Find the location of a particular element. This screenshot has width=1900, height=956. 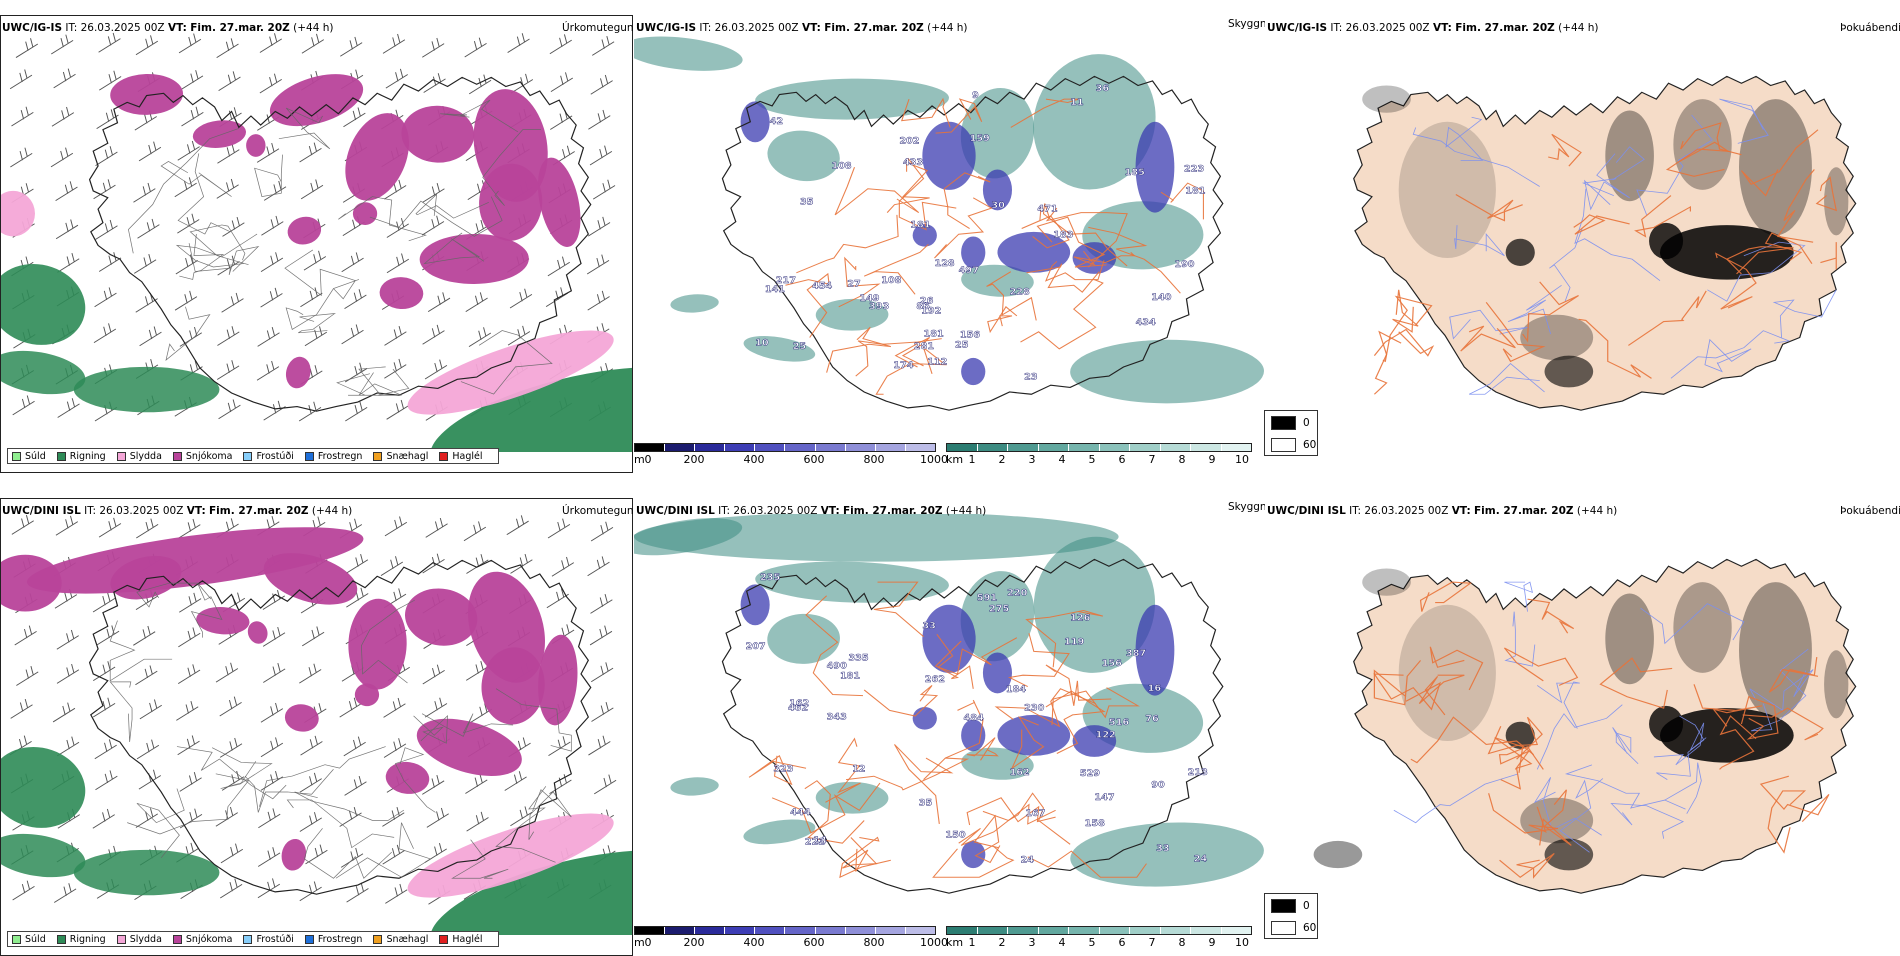

visibility-tick: 4 is located at coordinates (1062, 942).